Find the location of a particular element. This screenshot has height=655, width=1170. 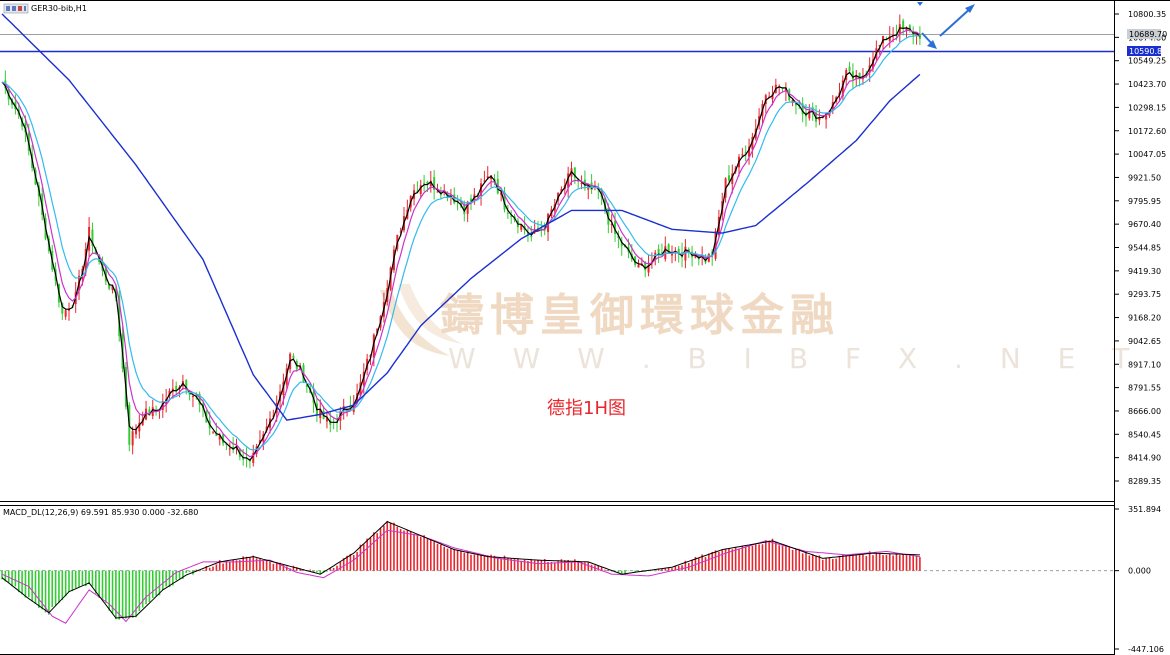

price-tick-label: 10298.15 is located at coordinates (1147, 107).